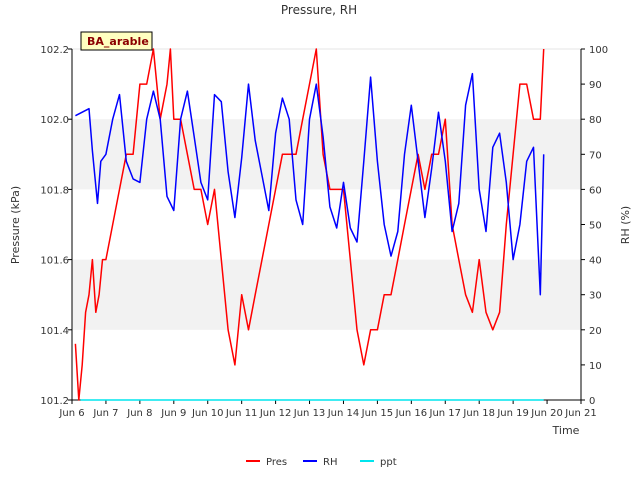 The width and height of the screenshot is (640, 480). I want to click on x-tick-label: Jun 18, so click(478, 413).